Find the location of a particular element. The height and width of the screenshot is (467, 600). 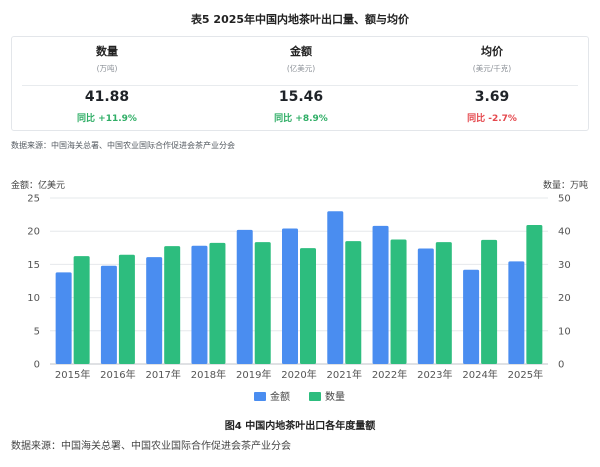

stat-value: 15.46 is located at coordinates (301, 97).